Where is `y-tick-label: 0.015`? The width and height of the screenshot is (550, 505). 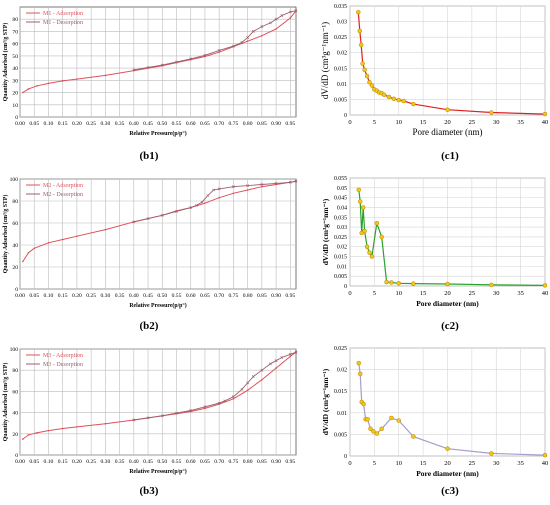
y-tick-label: 0.015 is located at coordinates (340, 69).